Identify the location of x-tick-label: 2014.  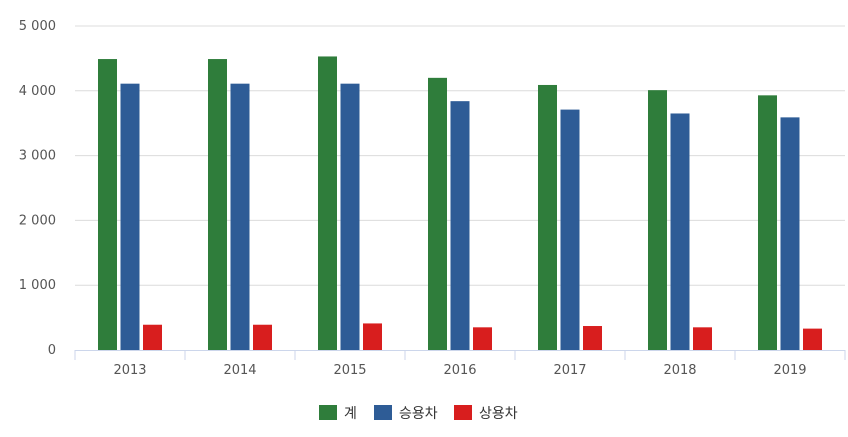
(239, 370).